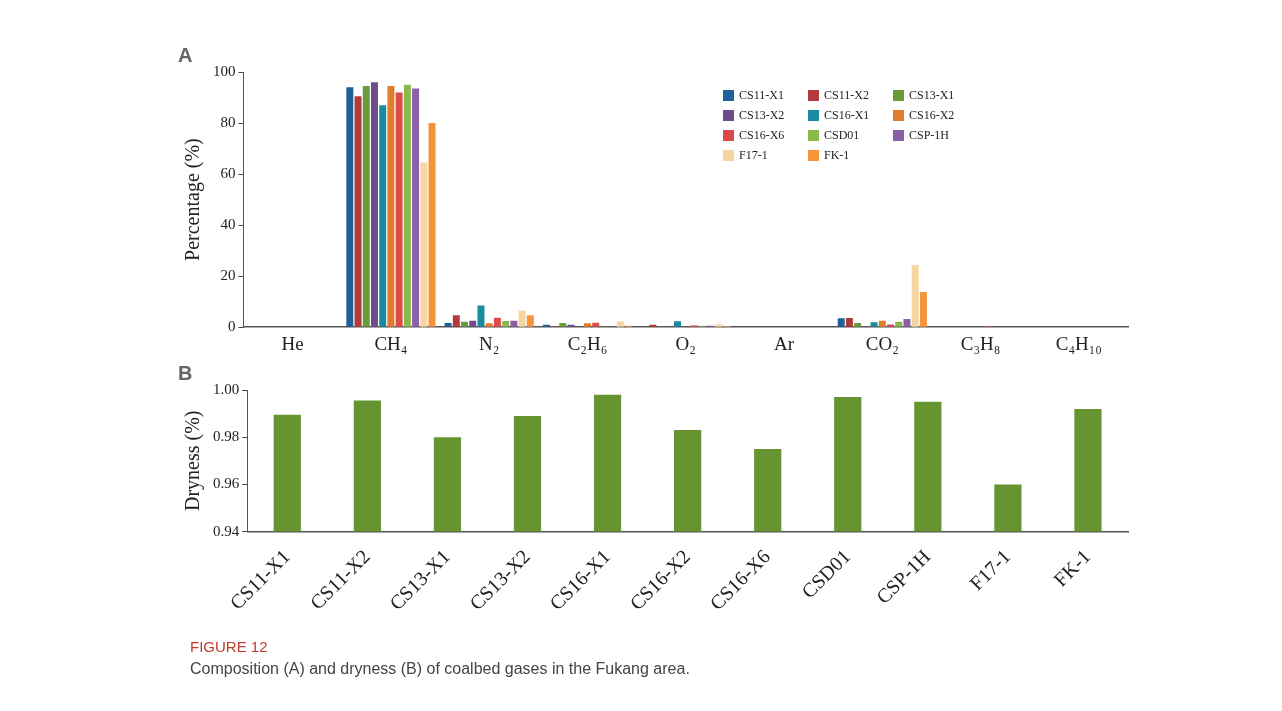 This screenshot has height=711, width=1282. What do you see at coordinates (753, 155) in the screenshot?
I see `legend-label: F17-1` at bounding box center [753, 155].